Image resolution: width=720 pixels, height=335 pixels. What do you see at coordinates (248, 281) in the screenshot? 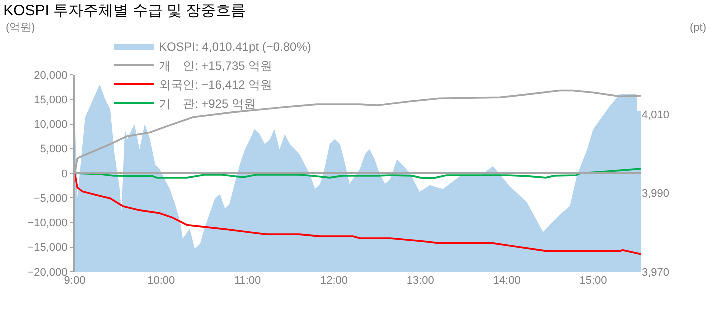
I see `x-tick-label: 11:00` at bounding box center [248, 281].